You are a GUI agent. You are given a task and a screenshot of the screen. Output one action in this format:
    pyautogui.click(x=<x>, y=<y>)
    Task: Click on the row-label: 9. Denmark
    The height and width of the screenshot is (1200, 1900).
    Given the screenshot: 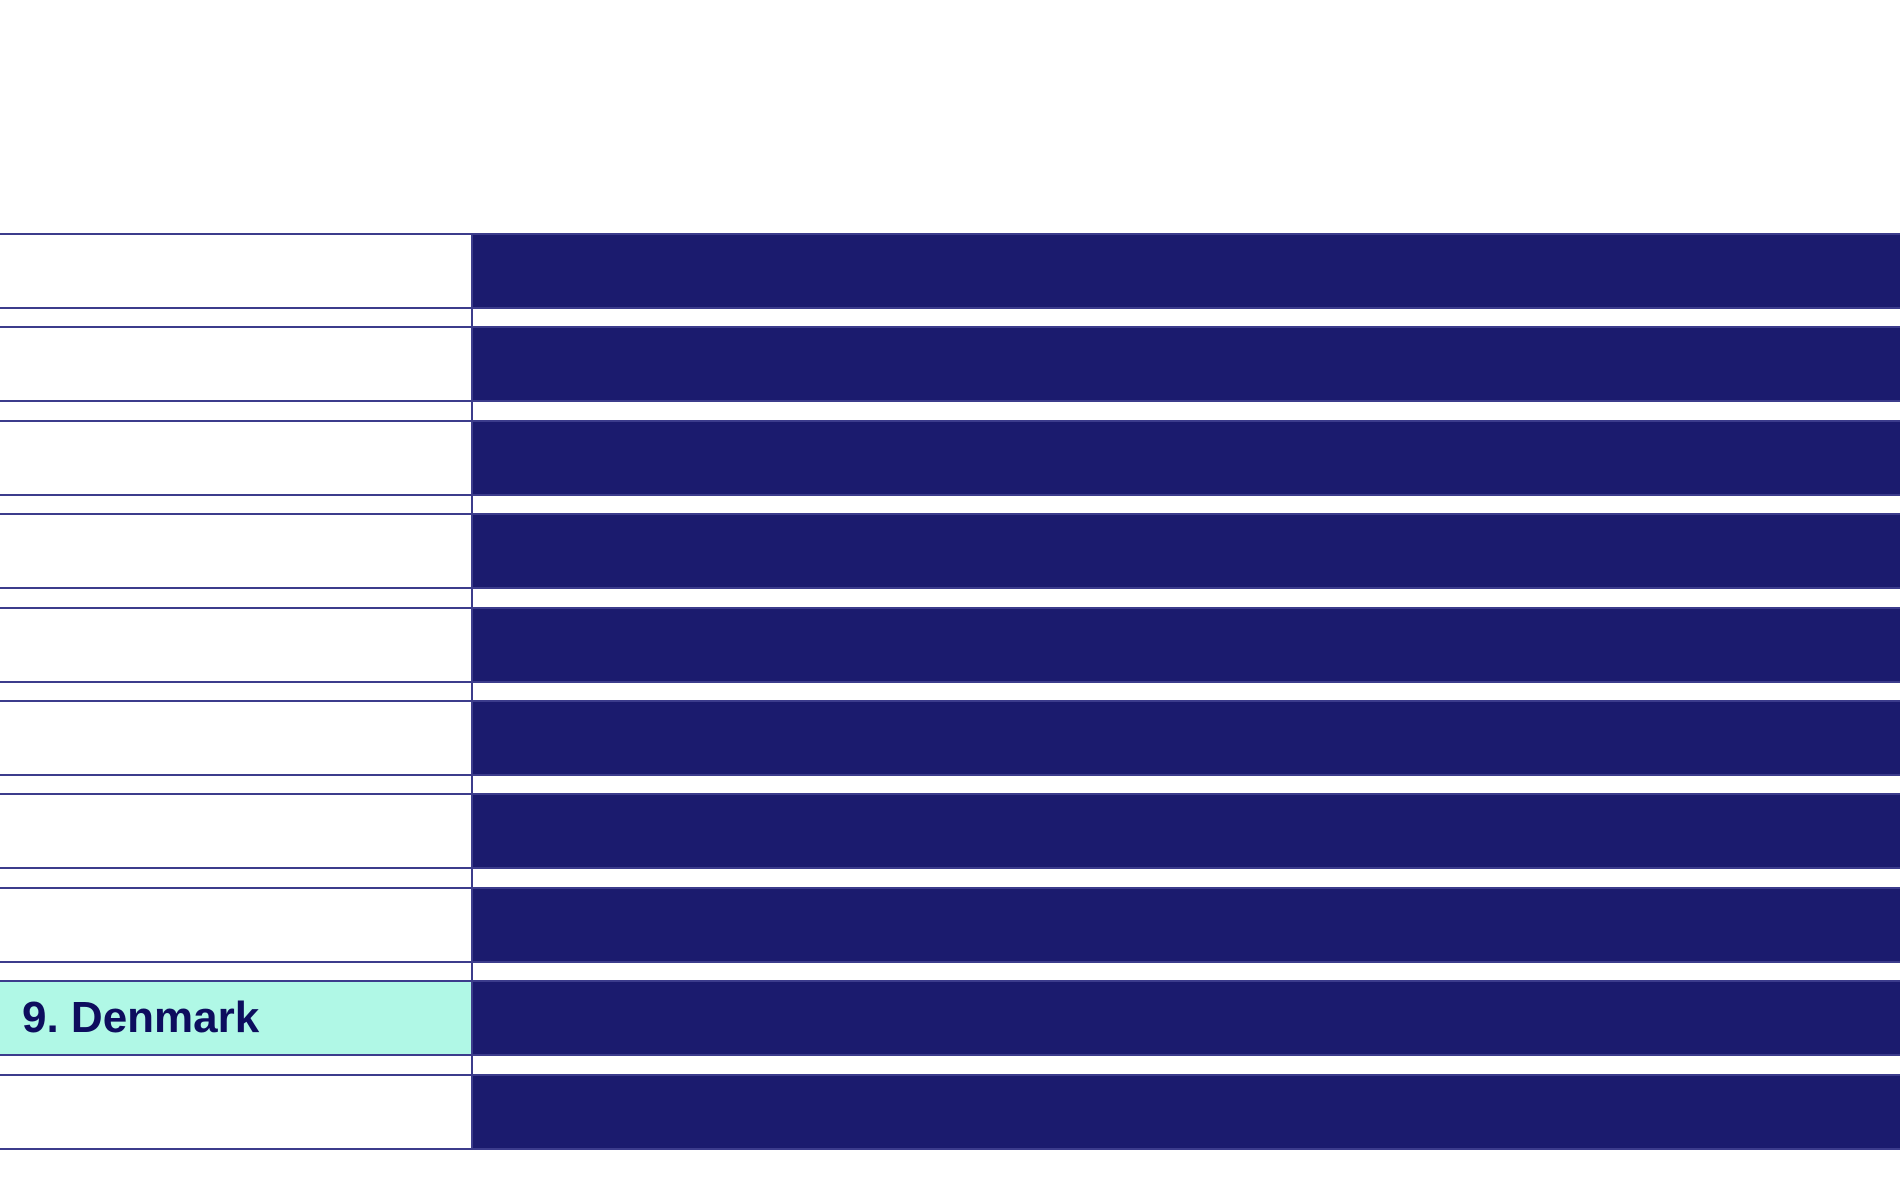 What is the action you would take?
    pyautogui.click(x=141, y=1018)
    